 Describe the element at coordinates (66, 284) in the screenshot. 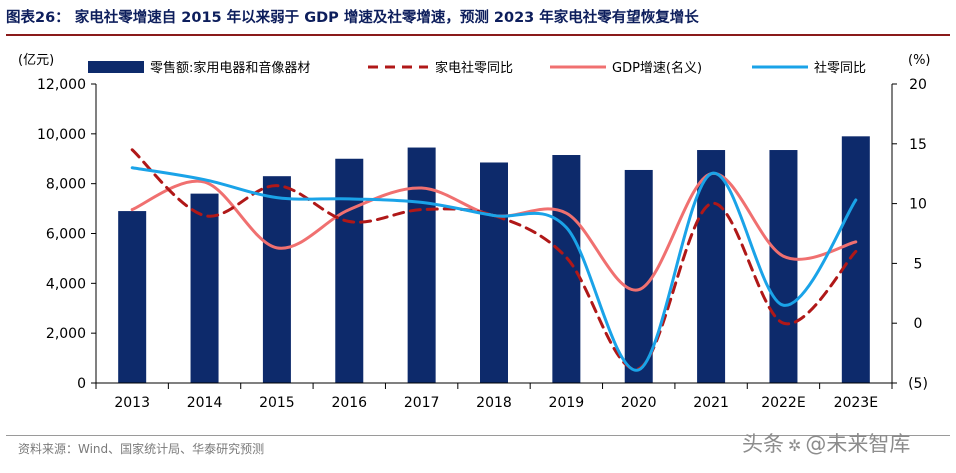

I see `y-left-tick-label: 4,000` at that location.